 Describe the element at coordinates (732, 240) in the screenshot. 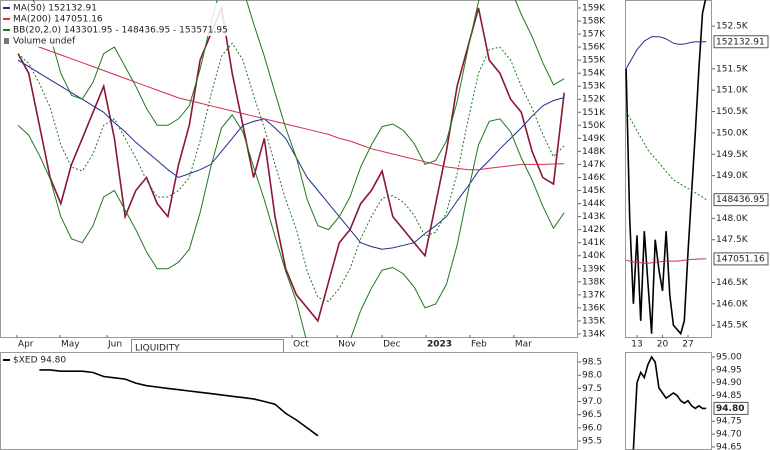

I see `y-tick-label: 147.5K` at that location.